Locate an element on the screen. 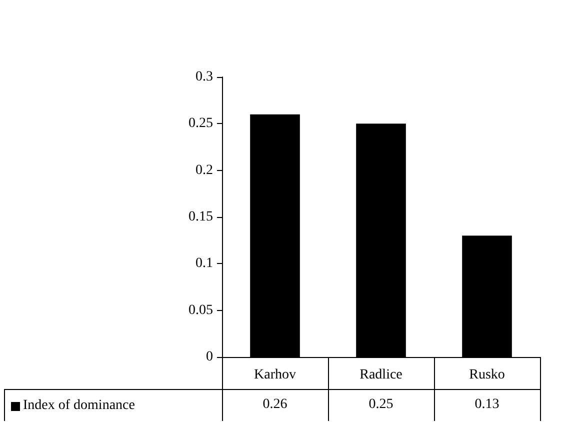 This screenshot has width=566, height=422. y-tick-label: 0.15 is located at coordinates (200, 217).